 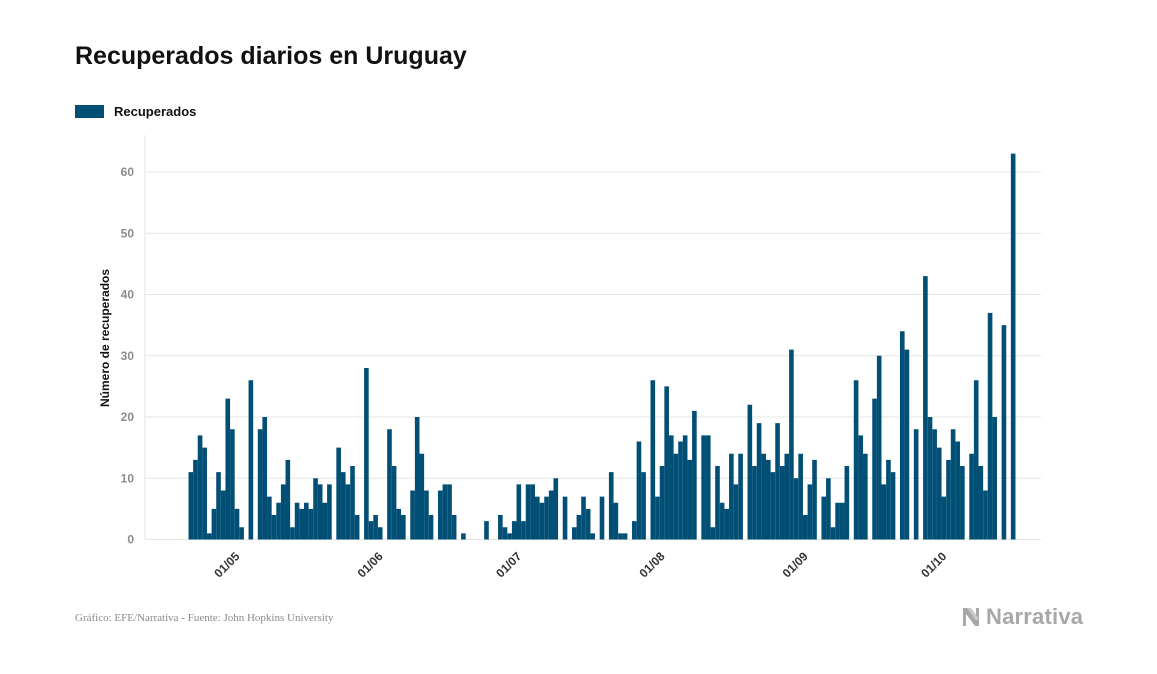 What do you see at coordinates (128, 233) in the screenshot?
I see `y-tick-label: 50` at bounding box center [128, 233].